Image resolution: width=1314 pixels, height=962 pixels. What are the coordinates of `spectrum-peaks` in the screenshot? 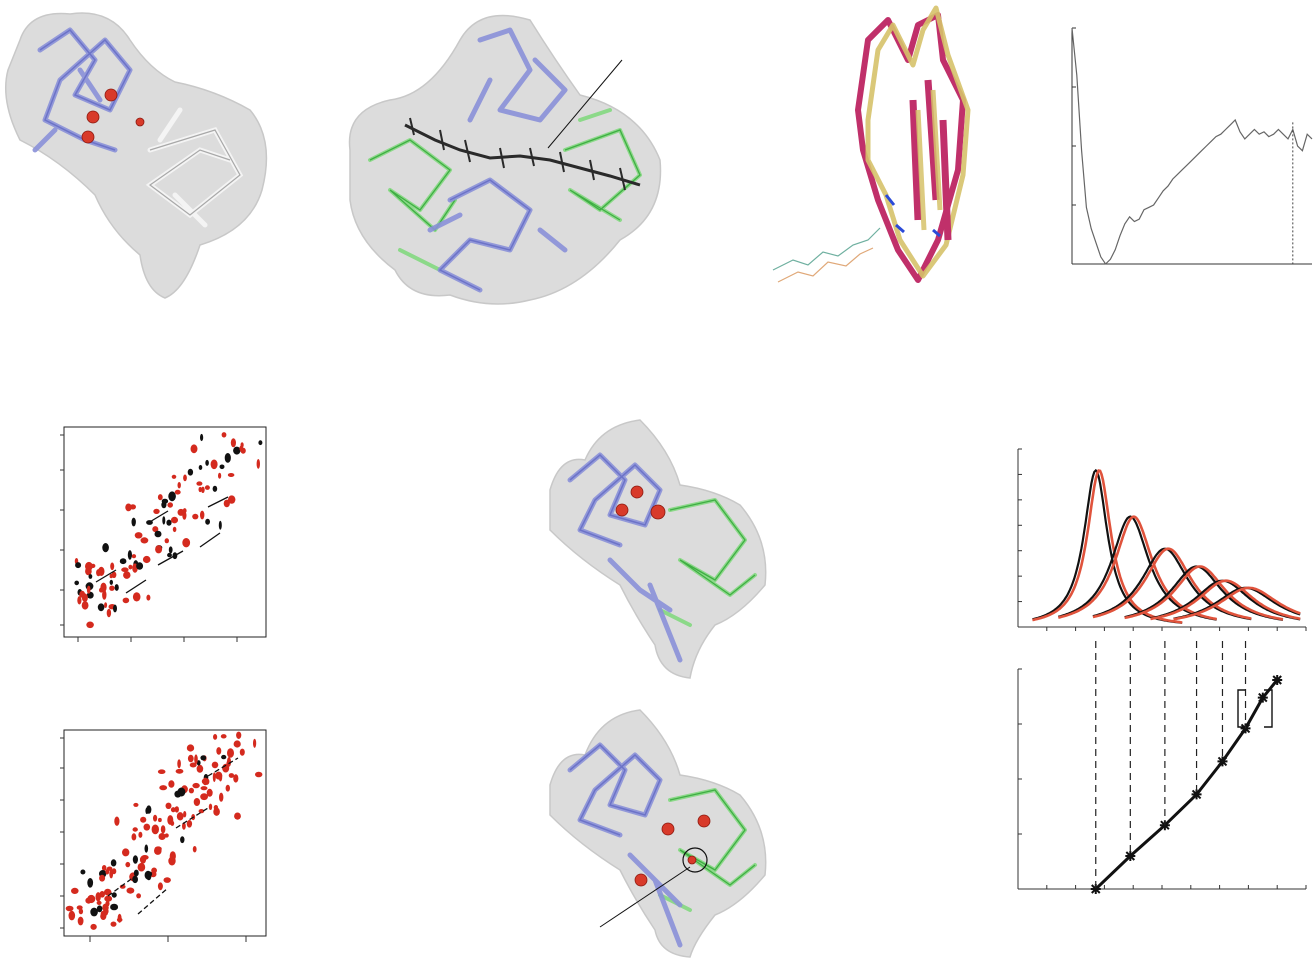 It's located at (168, 530).